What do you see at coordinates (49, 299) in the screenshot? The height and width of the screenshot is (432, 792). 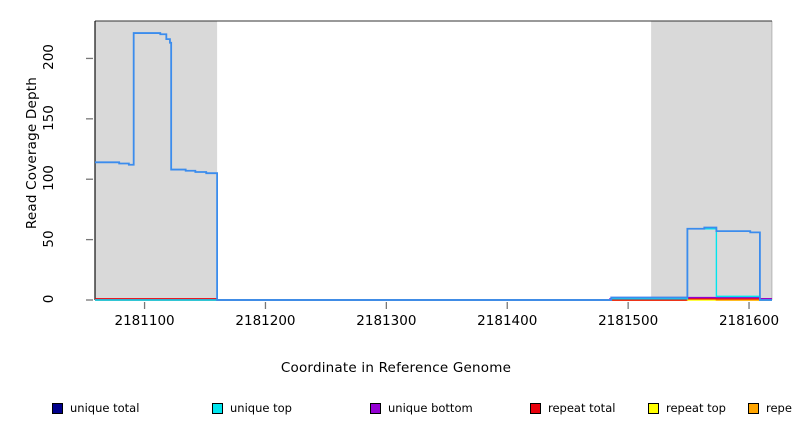 I see `y-tick-label-0: 0` at bounding box center [49, 299].